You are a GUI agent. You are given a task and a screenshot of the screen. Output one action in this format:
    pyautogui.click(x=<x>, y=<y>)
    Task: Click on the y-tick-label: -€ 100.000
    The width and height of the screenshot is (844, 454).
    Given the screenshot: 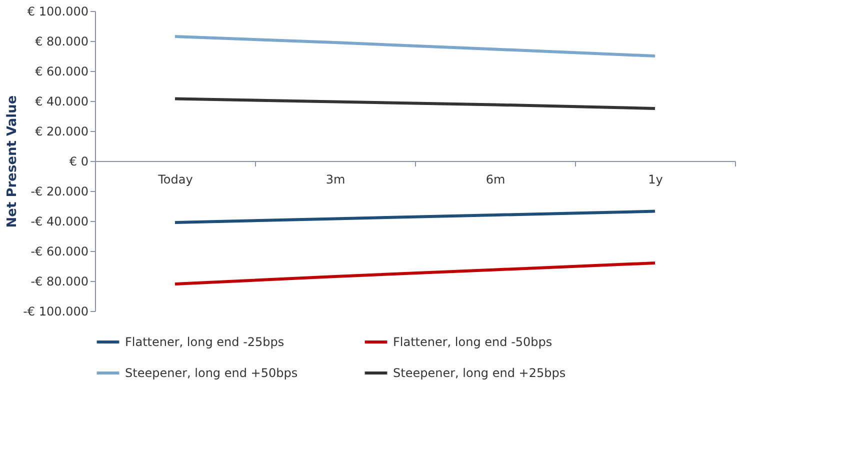 What is the action you would take?
    pyautogui.click(x=55, y=311)
    